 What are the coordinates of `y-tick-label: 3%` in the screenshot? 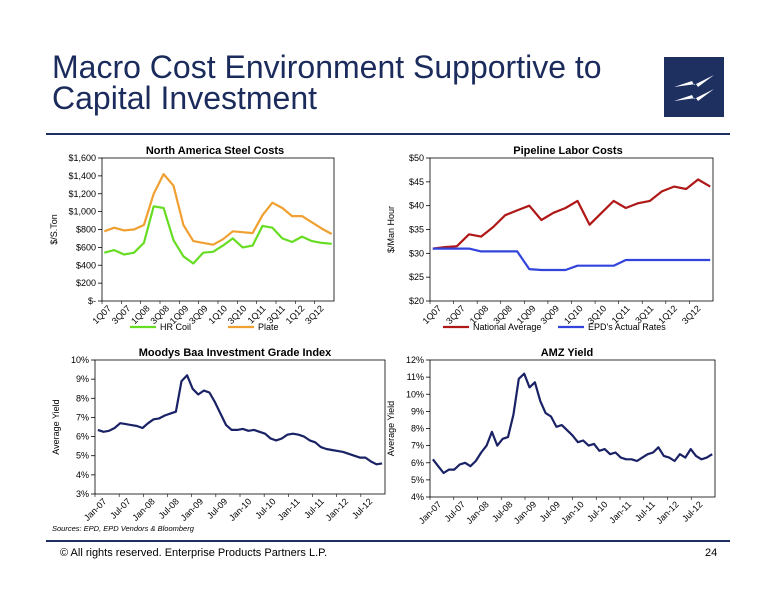 It's located at (82, 494).